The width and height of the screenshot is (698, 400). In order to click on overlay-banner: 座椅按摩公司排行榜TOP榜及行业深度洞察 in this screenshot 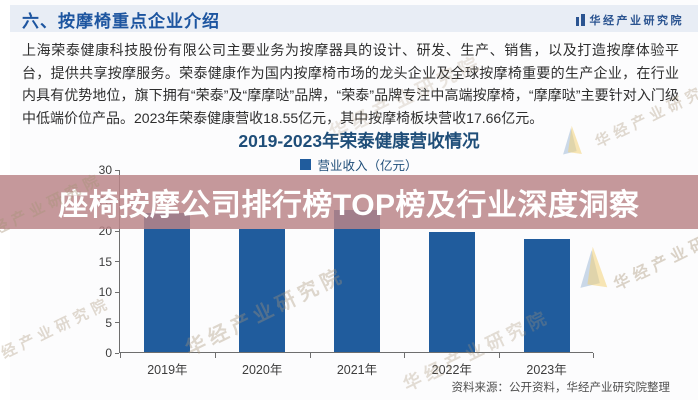, I will do `click(349, 202)`.